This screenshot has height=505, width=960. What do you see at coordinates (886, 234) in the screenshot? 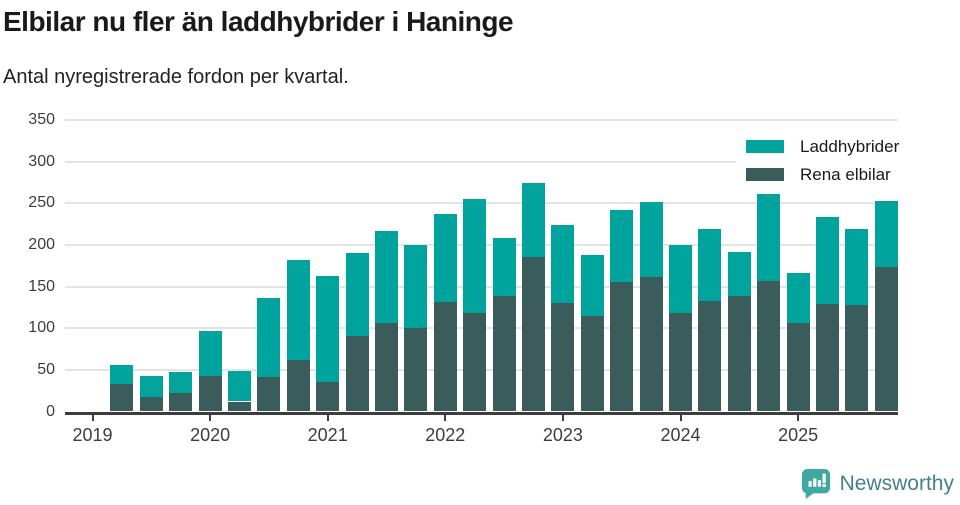
I see `bar-laddhybrider-2025-q4` at bounding box center [886, 234].